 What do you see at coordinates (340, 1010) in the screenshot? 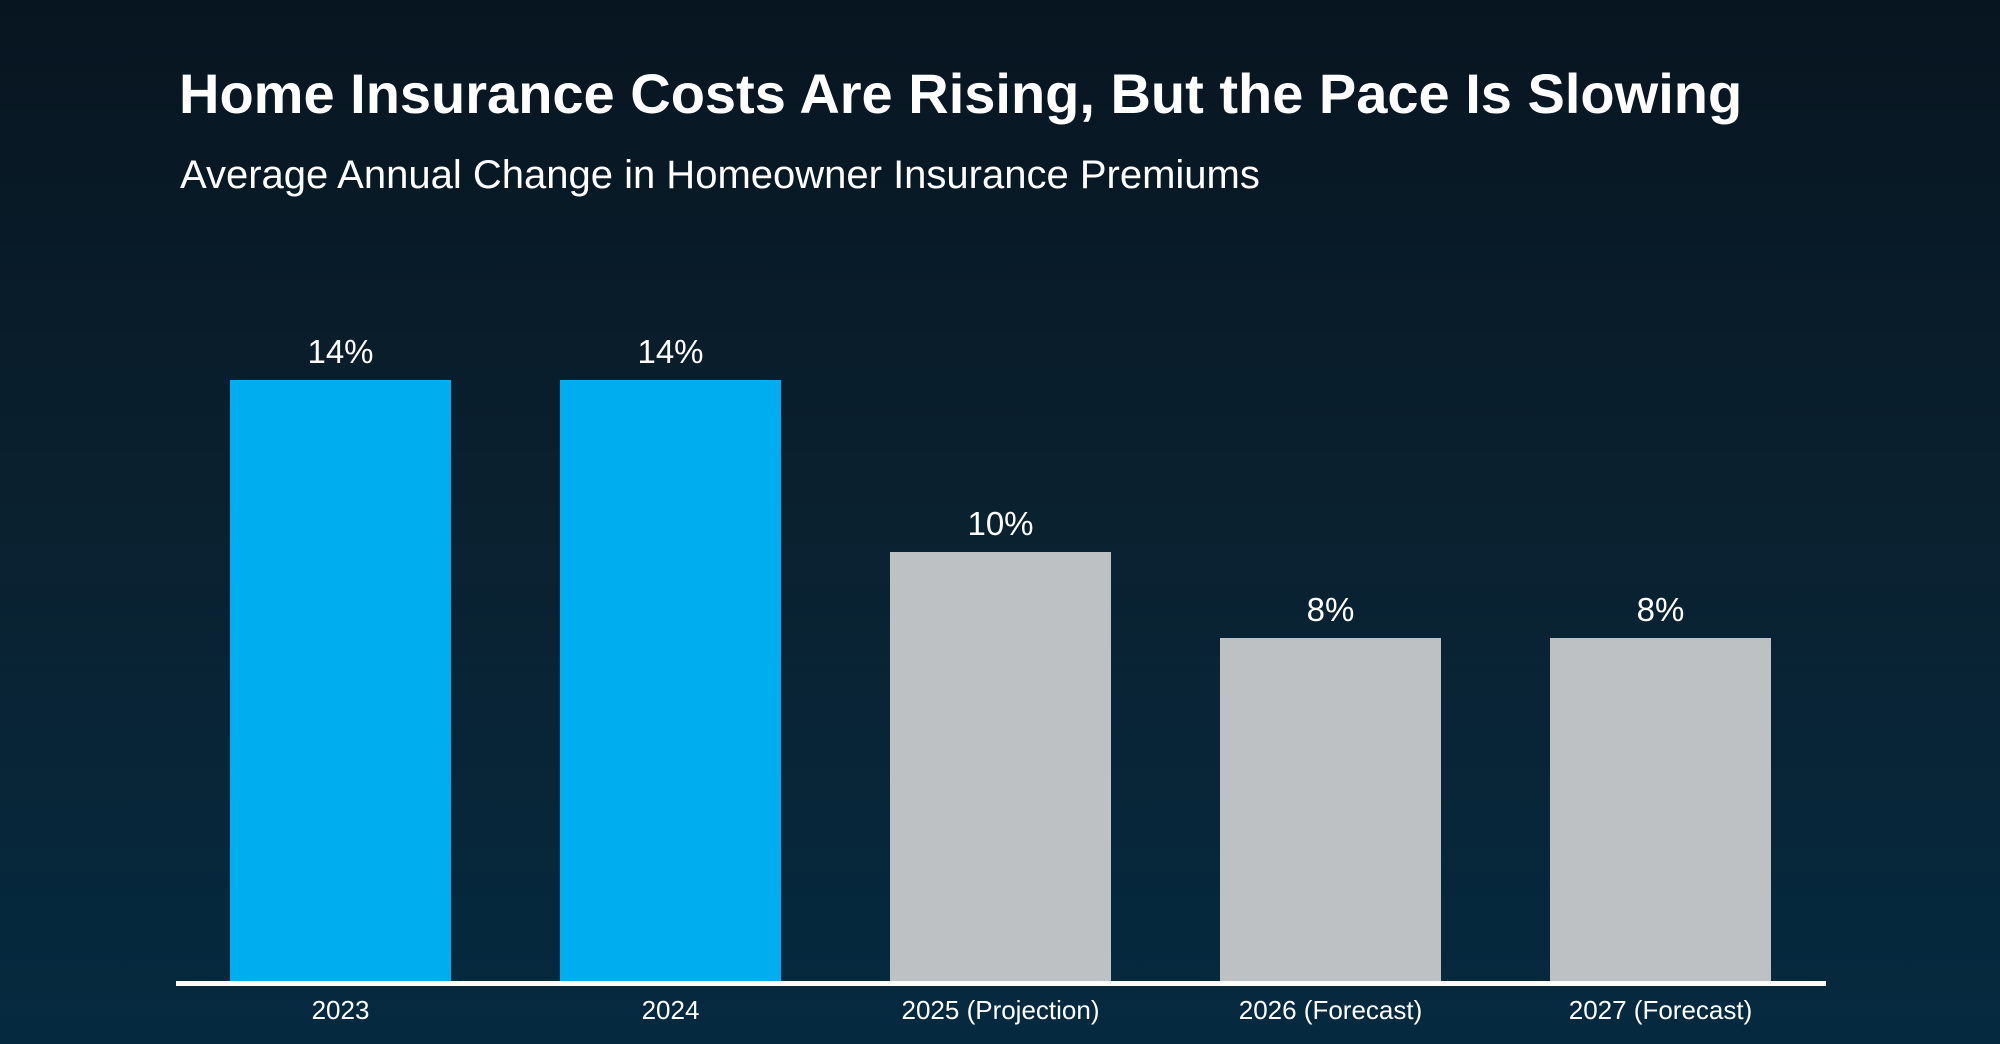
I see `x-axis-tick-label: 2023` at bounding box center [340, 1010].